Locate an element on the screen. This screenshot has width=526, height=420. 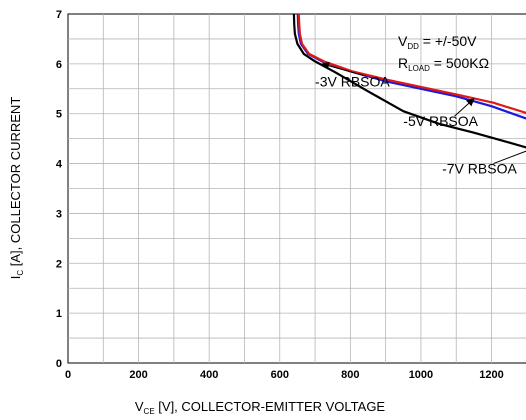
y-tick-label: 4 is located at coordinates (59, 165).